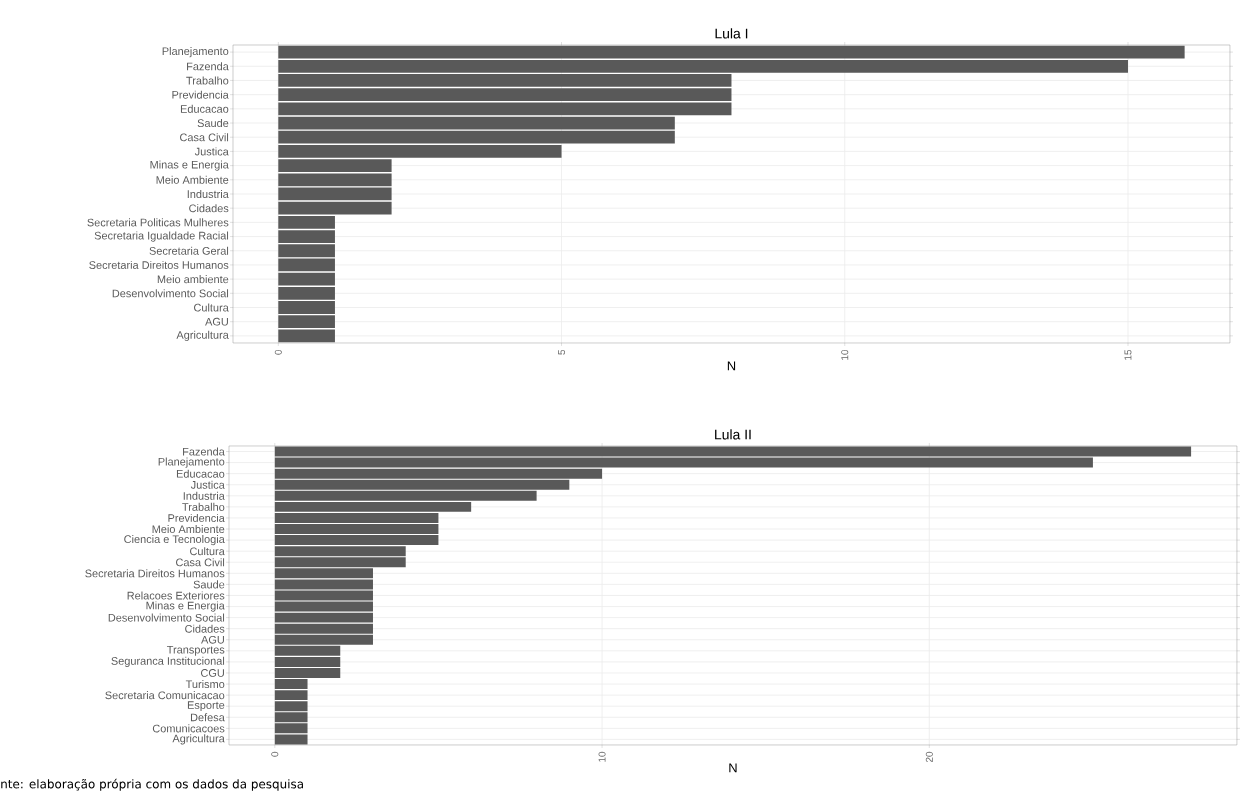  What do you see at coordinates (168, 662) in the screenshot?
I see `y-tick-label: Seguranca Institucional` at bounding box center [168, 662].